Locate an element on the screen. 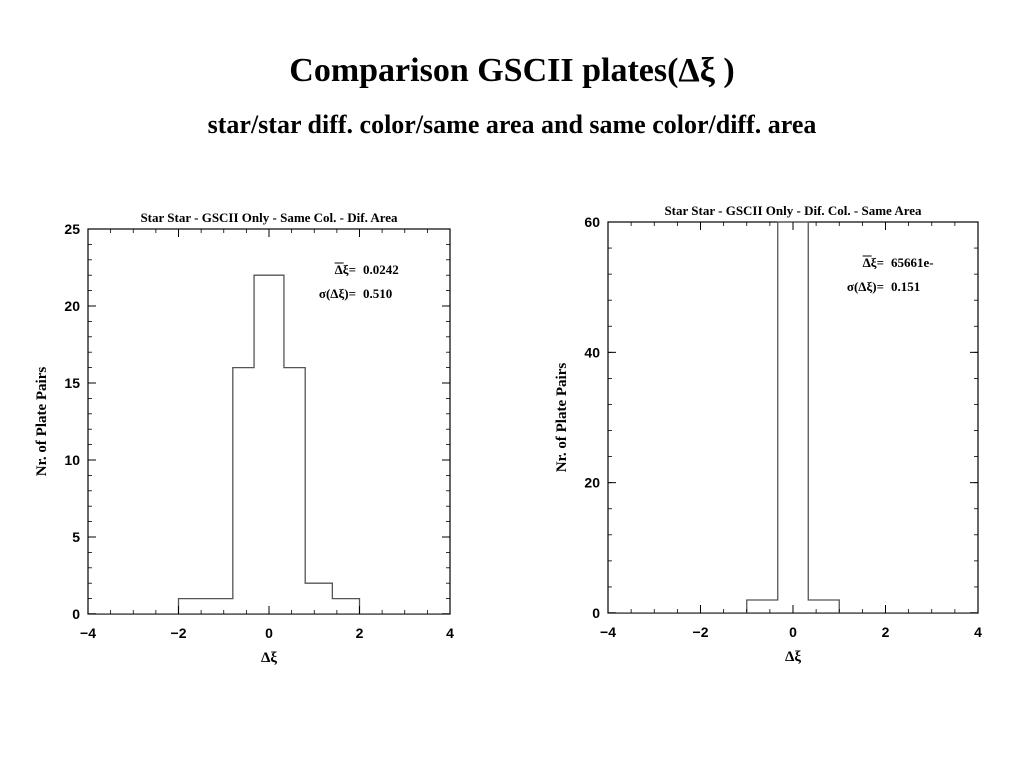 This screenshot has height=768, width=1024. y-tick-label: 40 is located at coordinates (592, 352).